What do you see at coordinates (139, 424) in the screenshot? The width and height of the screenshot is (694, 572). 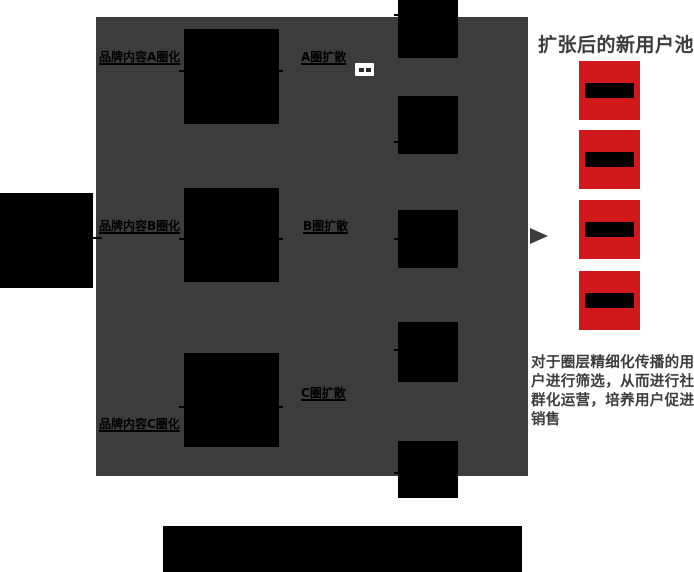 I see `label-brand-content-c: 品牌内容C圈化` at bounding box center [139, 424].